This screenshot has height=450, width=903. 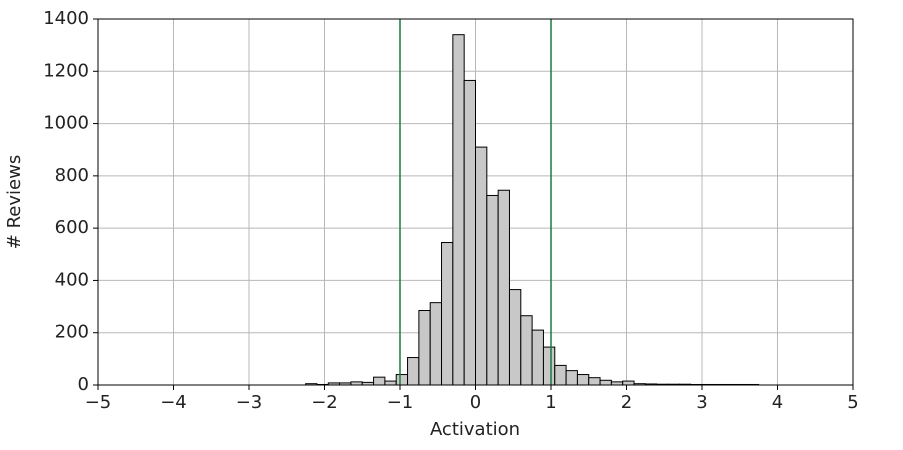 I want to click on y-tick-label: 1400, so click(x=66, y=18).